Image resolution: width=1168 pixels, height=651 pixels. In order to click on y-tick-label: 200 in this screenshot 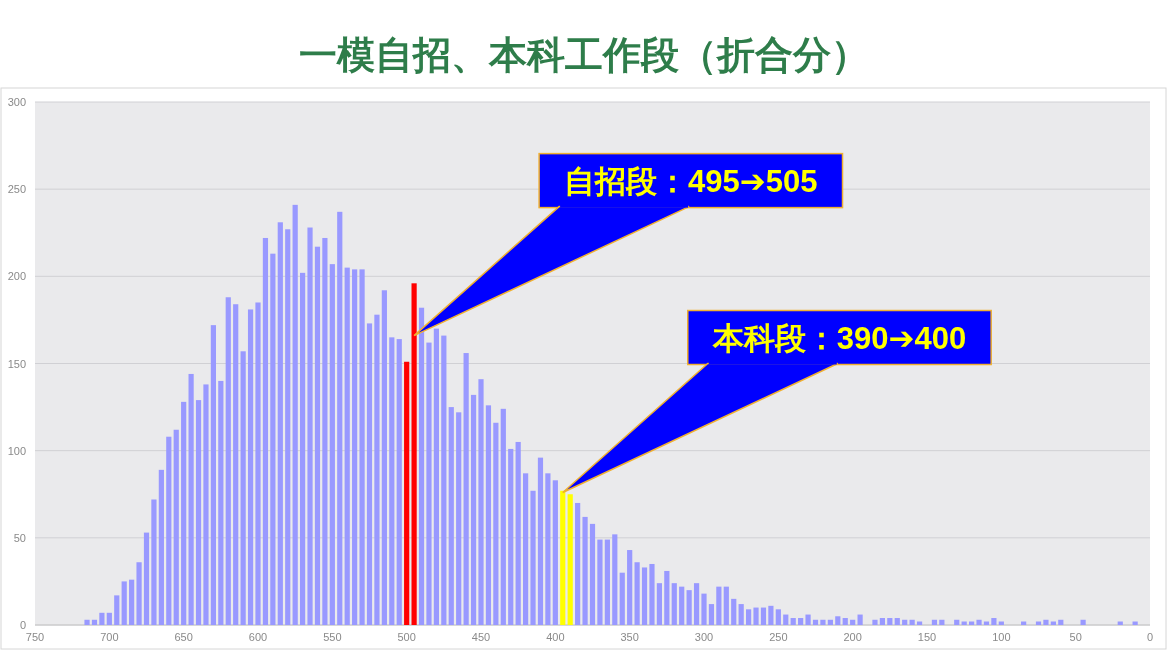, I will do `click(16, 276)`.